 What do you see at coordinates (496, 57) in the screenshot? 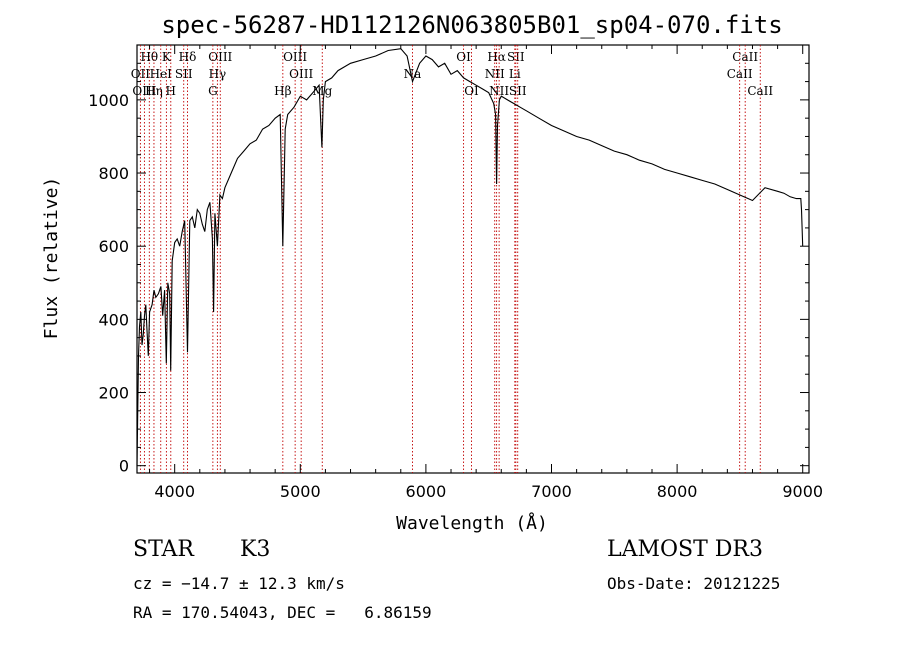
I see `line-marker-label: Hα` at bounding box center [496, 57].